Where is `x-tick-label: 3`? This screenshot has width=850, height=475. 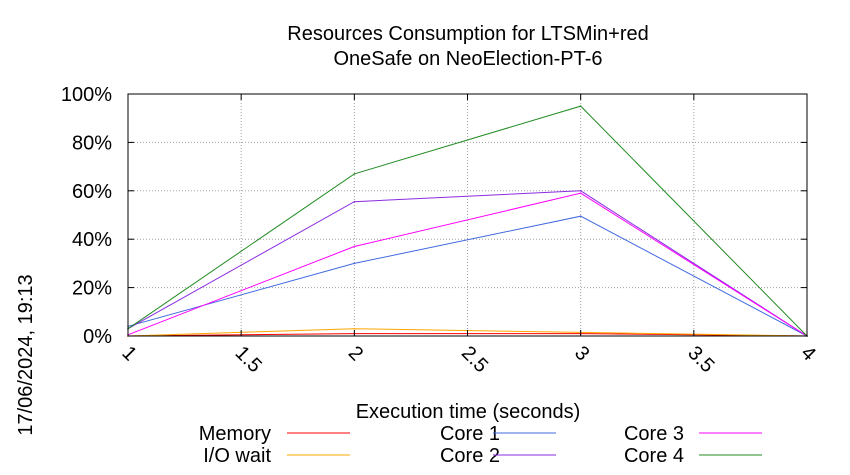 x-tick-label: 3 is located at coordinates (581, 353).